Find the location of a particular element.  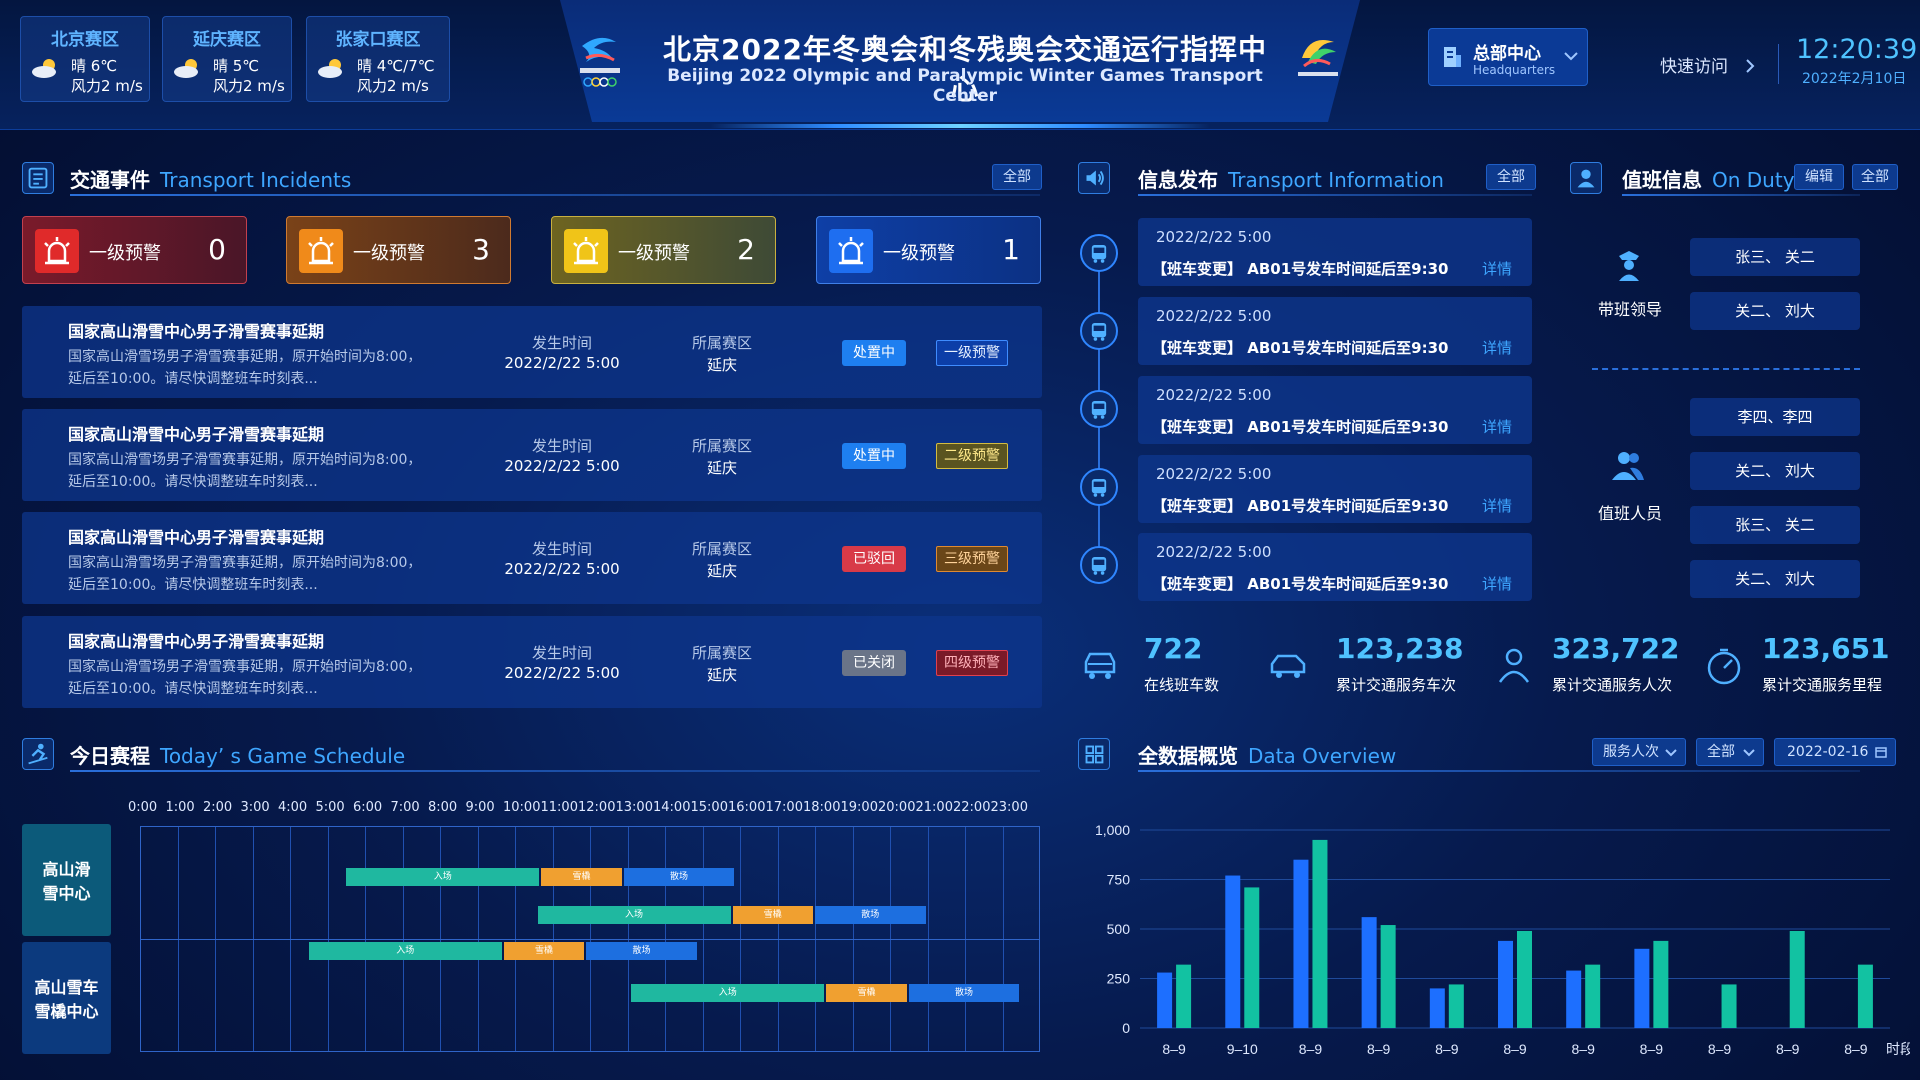

leader-label: 带班领导 is located at coordinates (1629, 309).